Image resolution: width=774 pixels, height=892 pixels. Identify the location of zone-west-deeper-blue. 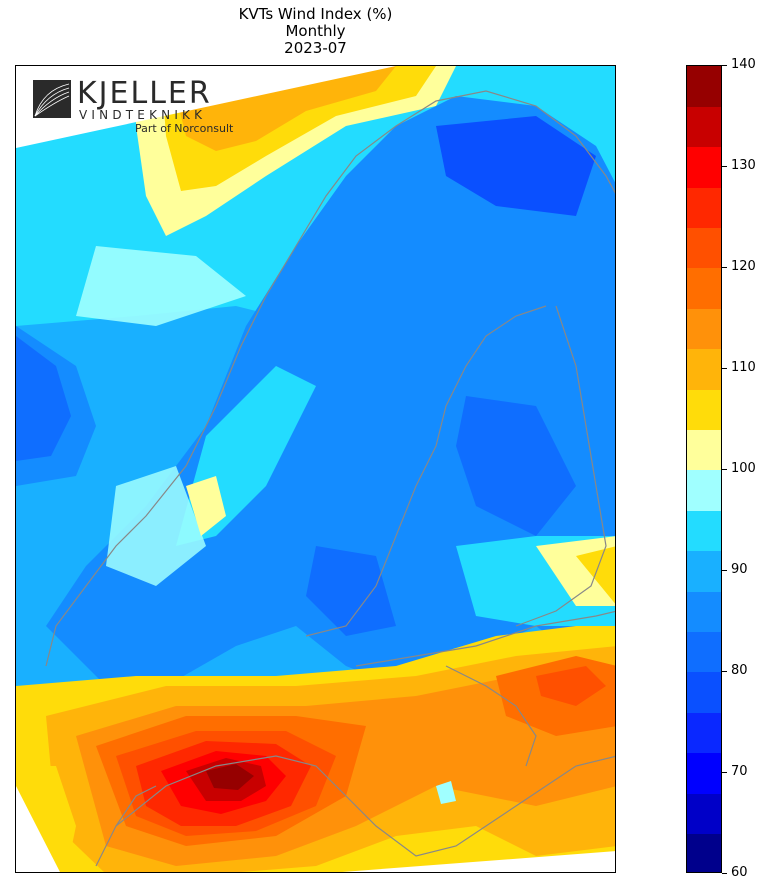
(43, 398).